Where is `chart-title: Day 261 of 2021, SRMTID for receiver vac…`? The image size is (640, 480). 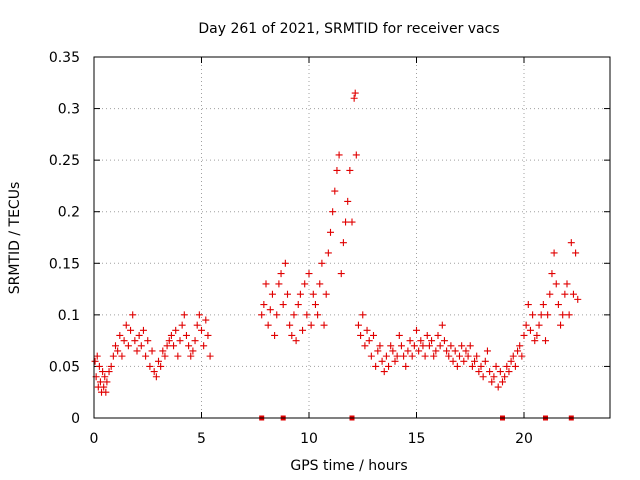 chart-title: Day 261 of 2021, SRMTID for receiver vac… is located at coordinates (348, 29).